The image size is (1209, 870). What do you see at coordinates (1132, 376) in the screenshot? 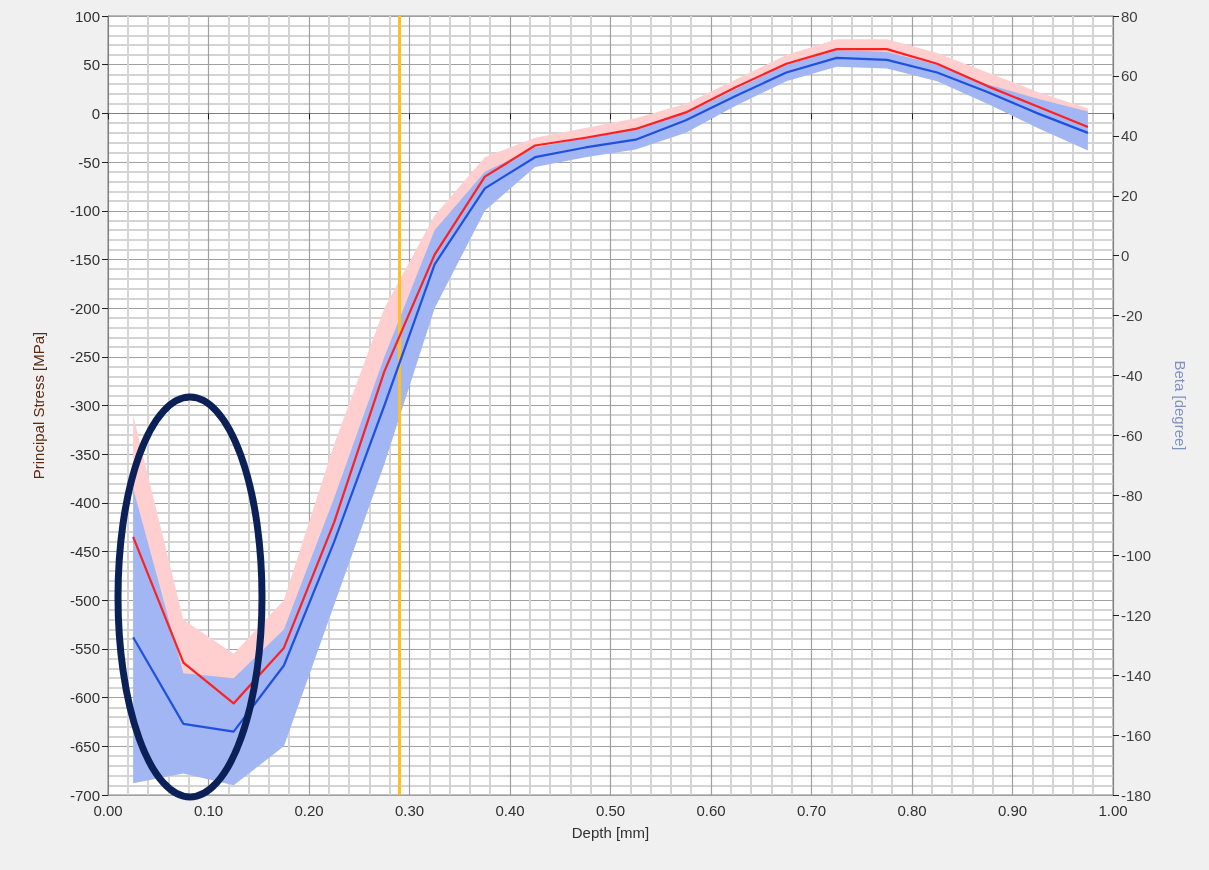
I see `y2-tick-label: -40` at bounding box center [1132, 376].